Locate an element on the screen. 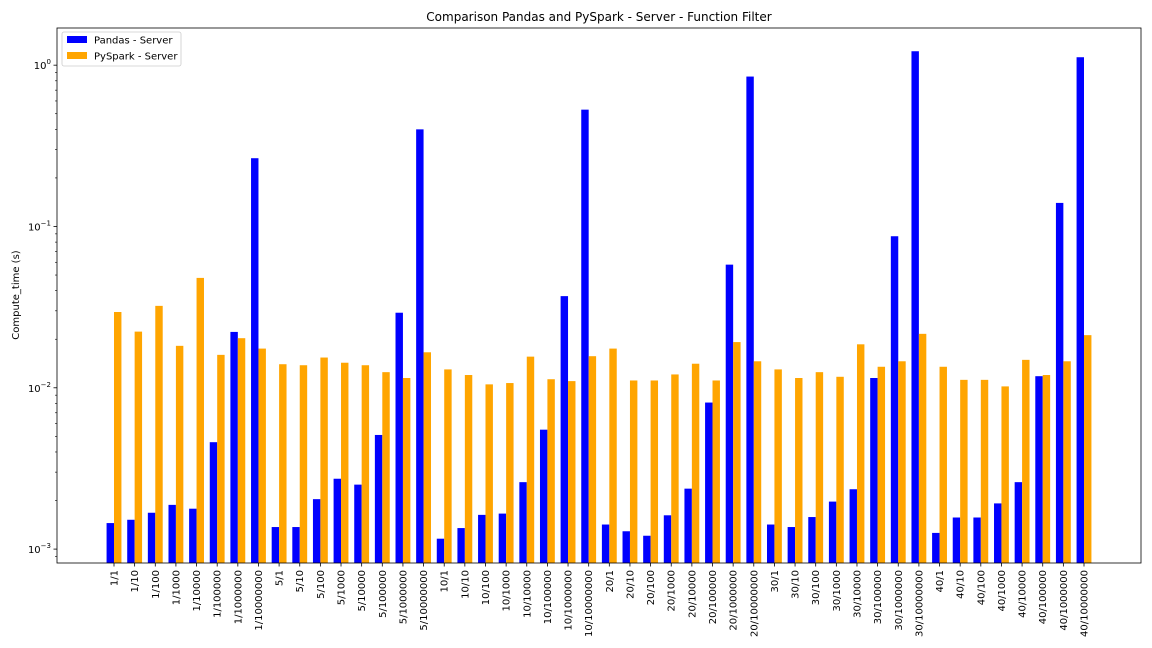 The image size is (1152, 648). legend-label-pandas: Pandas - Server is located at coordinates (133, 41).